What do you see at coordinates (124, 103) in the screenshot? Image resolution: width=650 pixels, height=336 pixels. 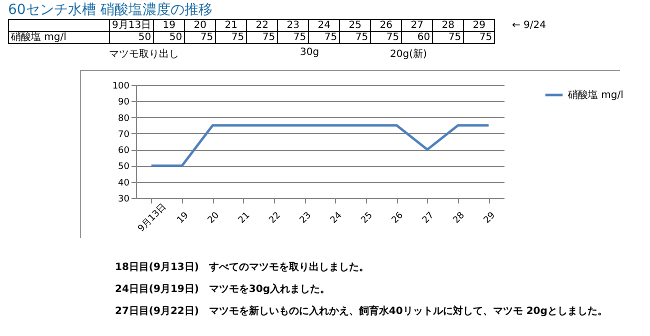 I see `y-tick-label: 90` at bounding box center [124, 103].